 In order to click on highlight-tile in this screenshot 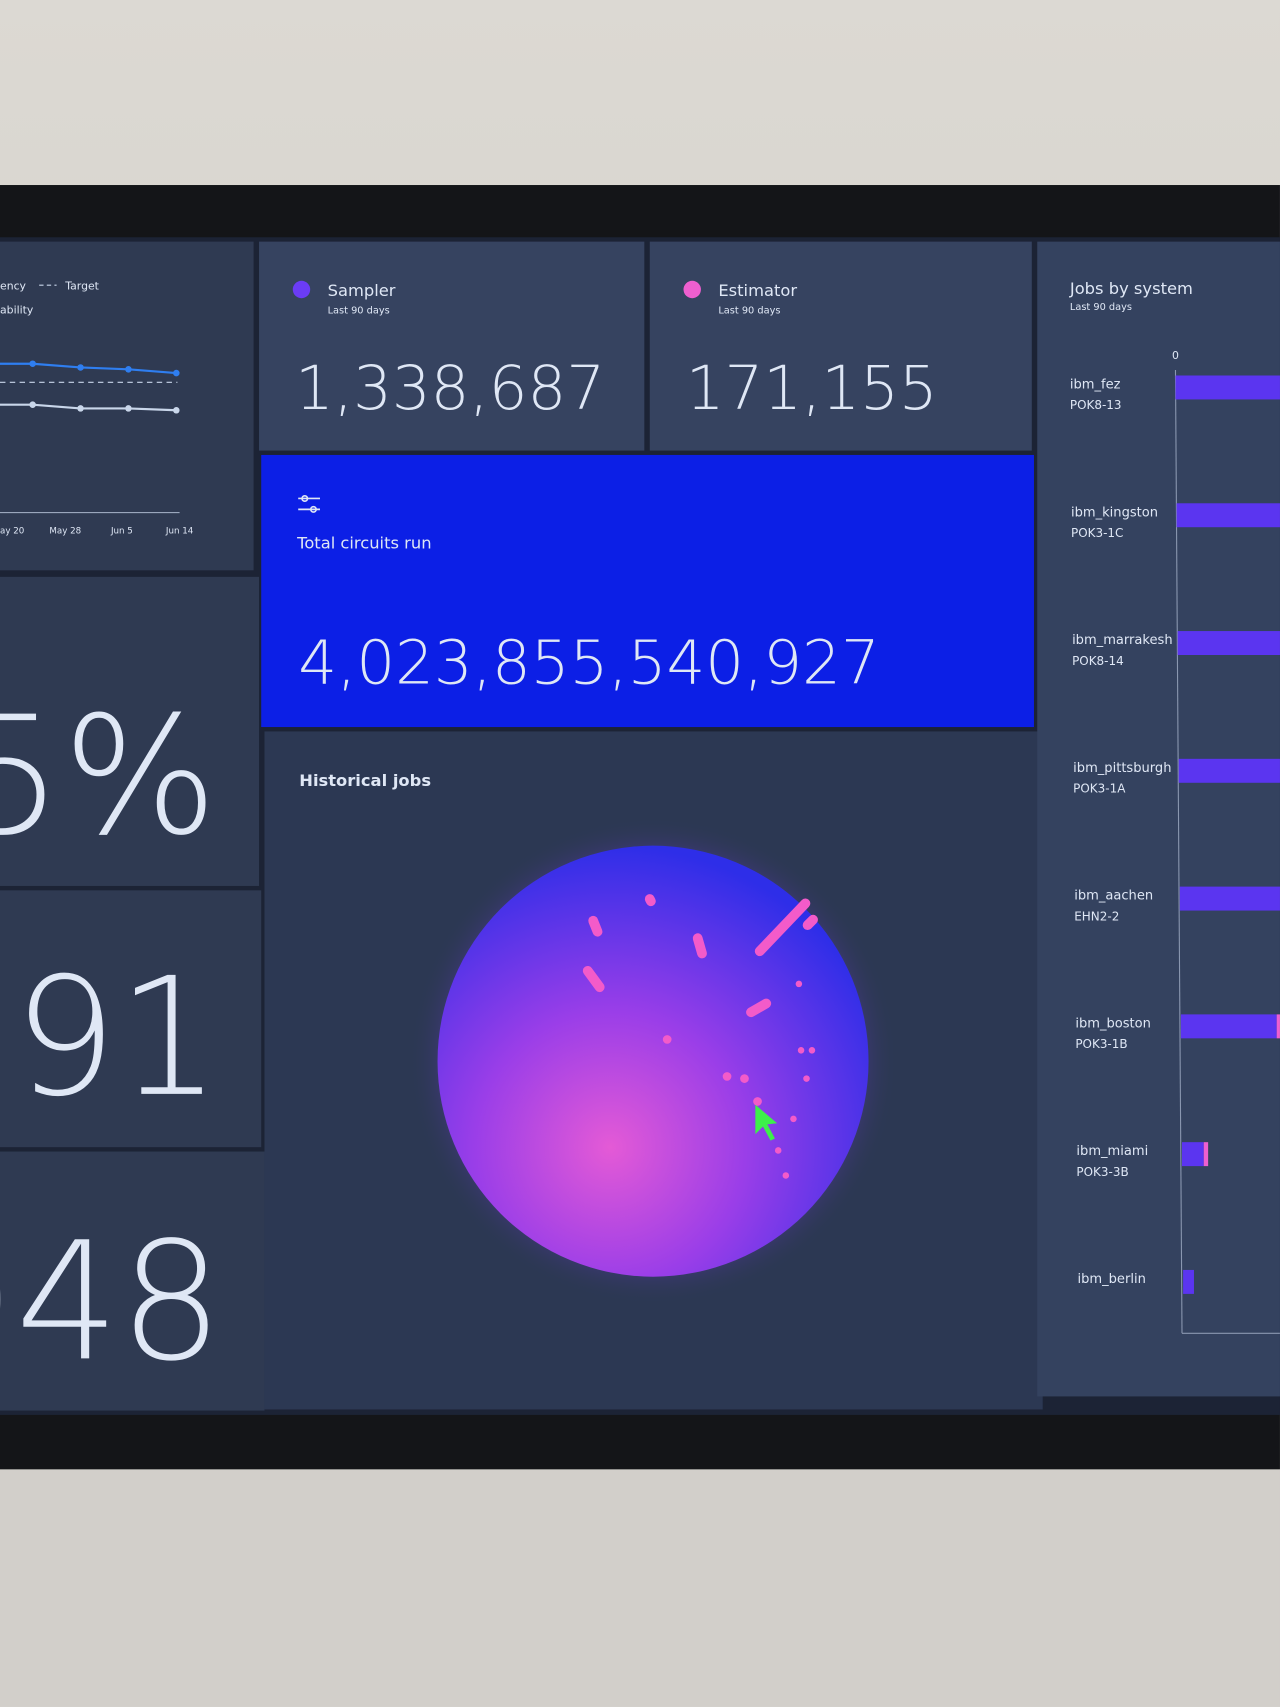, I will do `click(647, 591)`.